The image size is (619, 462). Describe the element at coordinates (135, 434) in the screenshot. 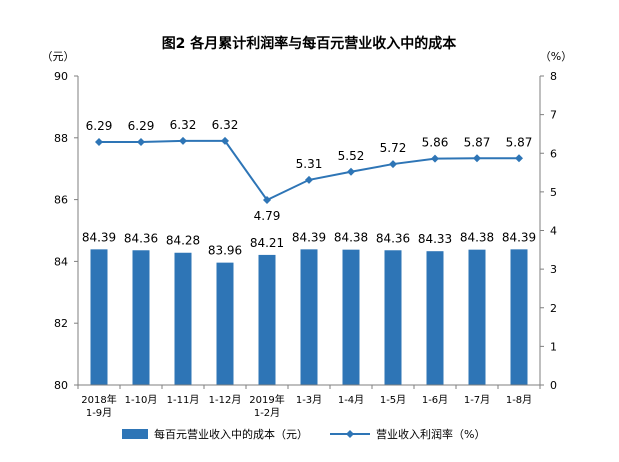

I see `legend-bar-swatch` at that location.